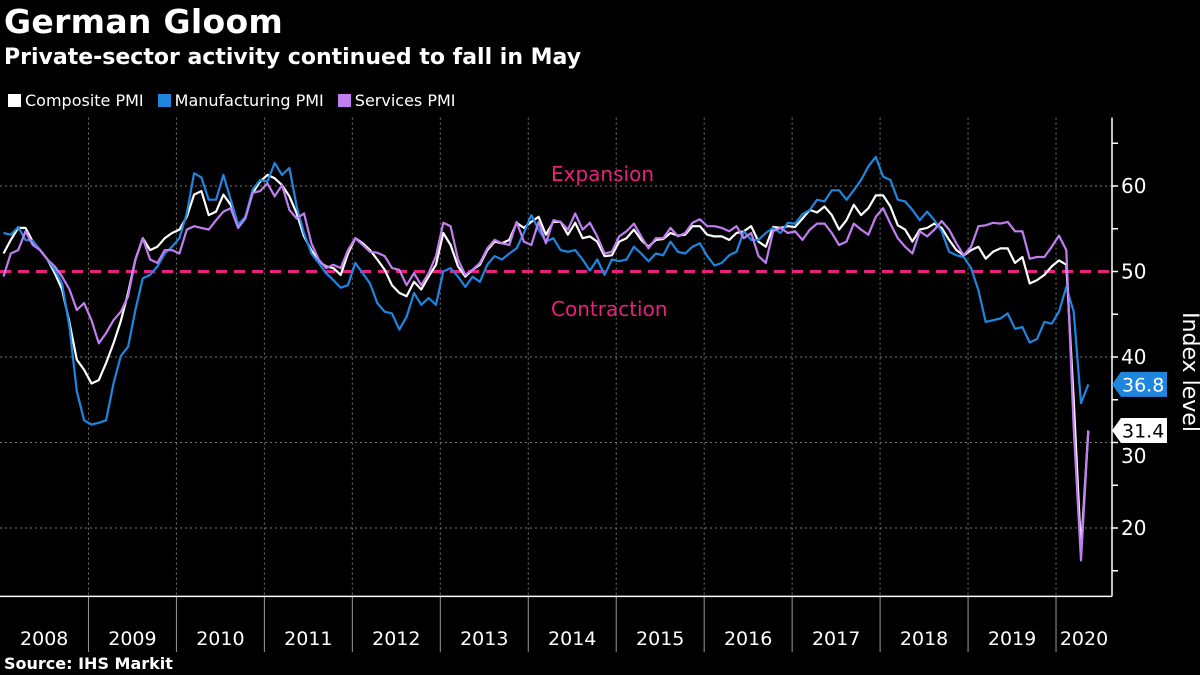 Image resolution: width=1200 pixels, height=675 pixels. I want to click on expansion-label: Expansion, so click(602, 174).